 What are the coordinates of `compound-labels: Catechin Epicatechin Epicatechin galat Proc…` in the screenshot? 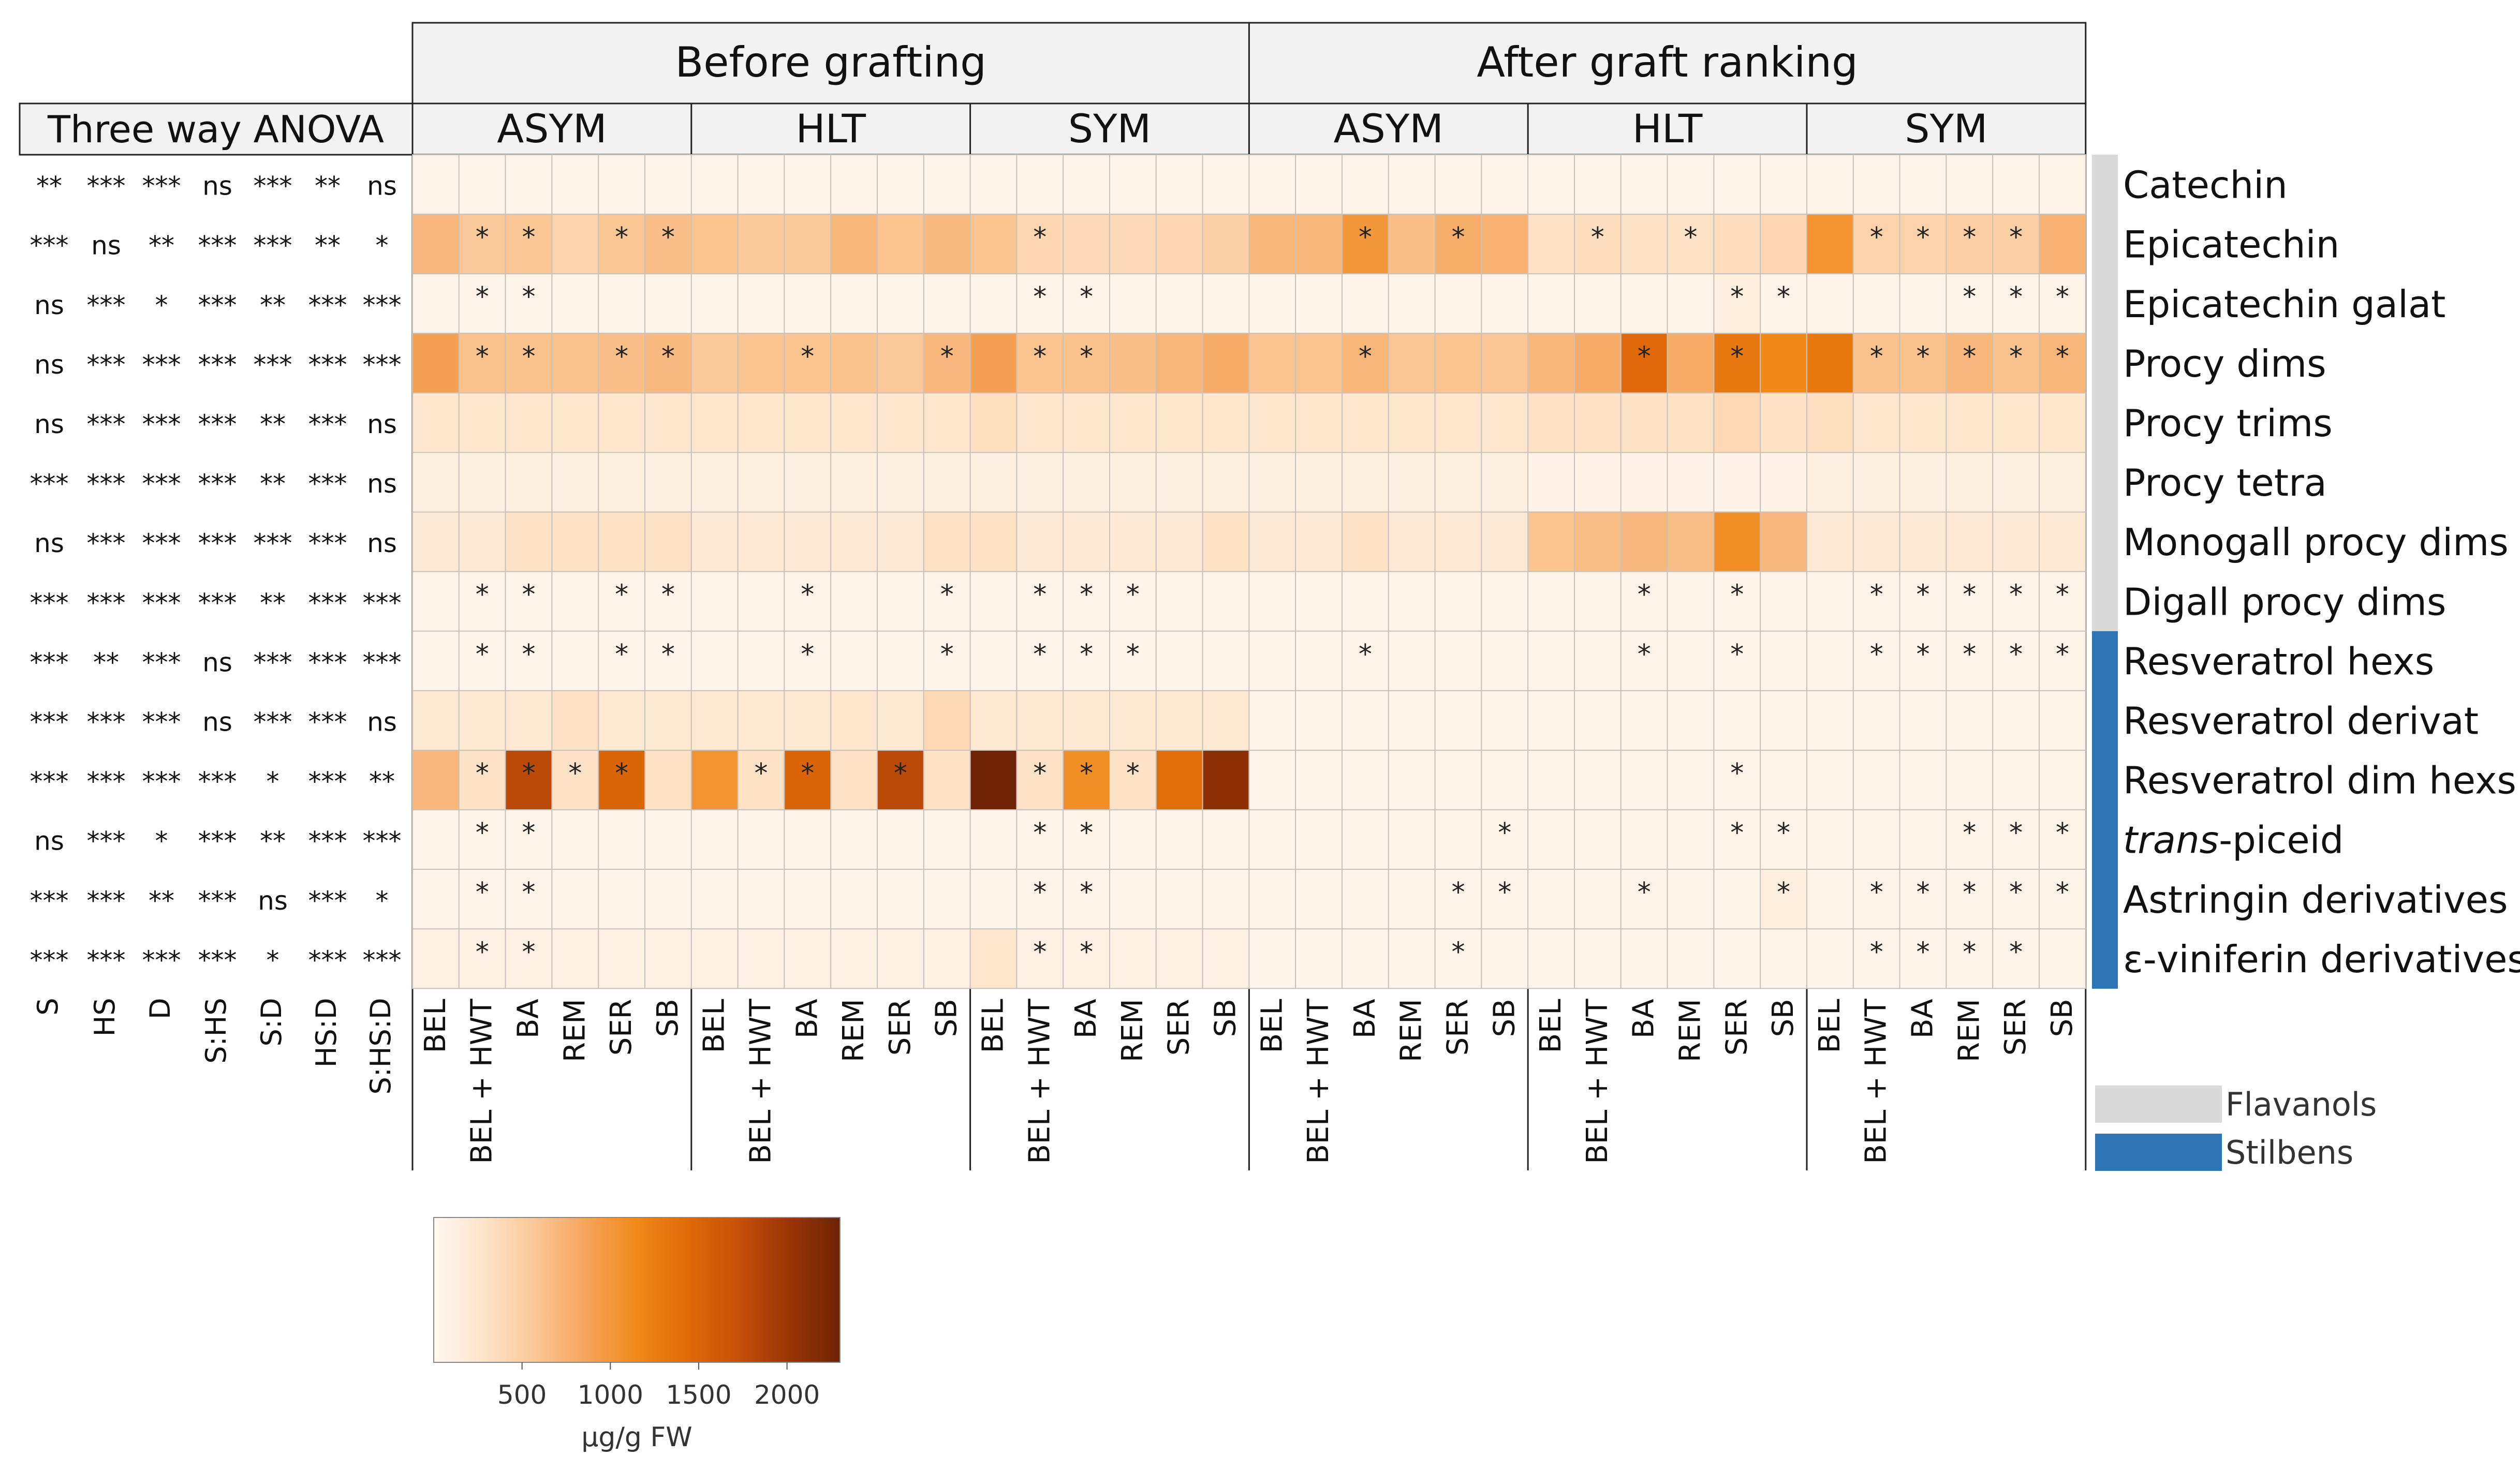 It's located at (2306, 572).